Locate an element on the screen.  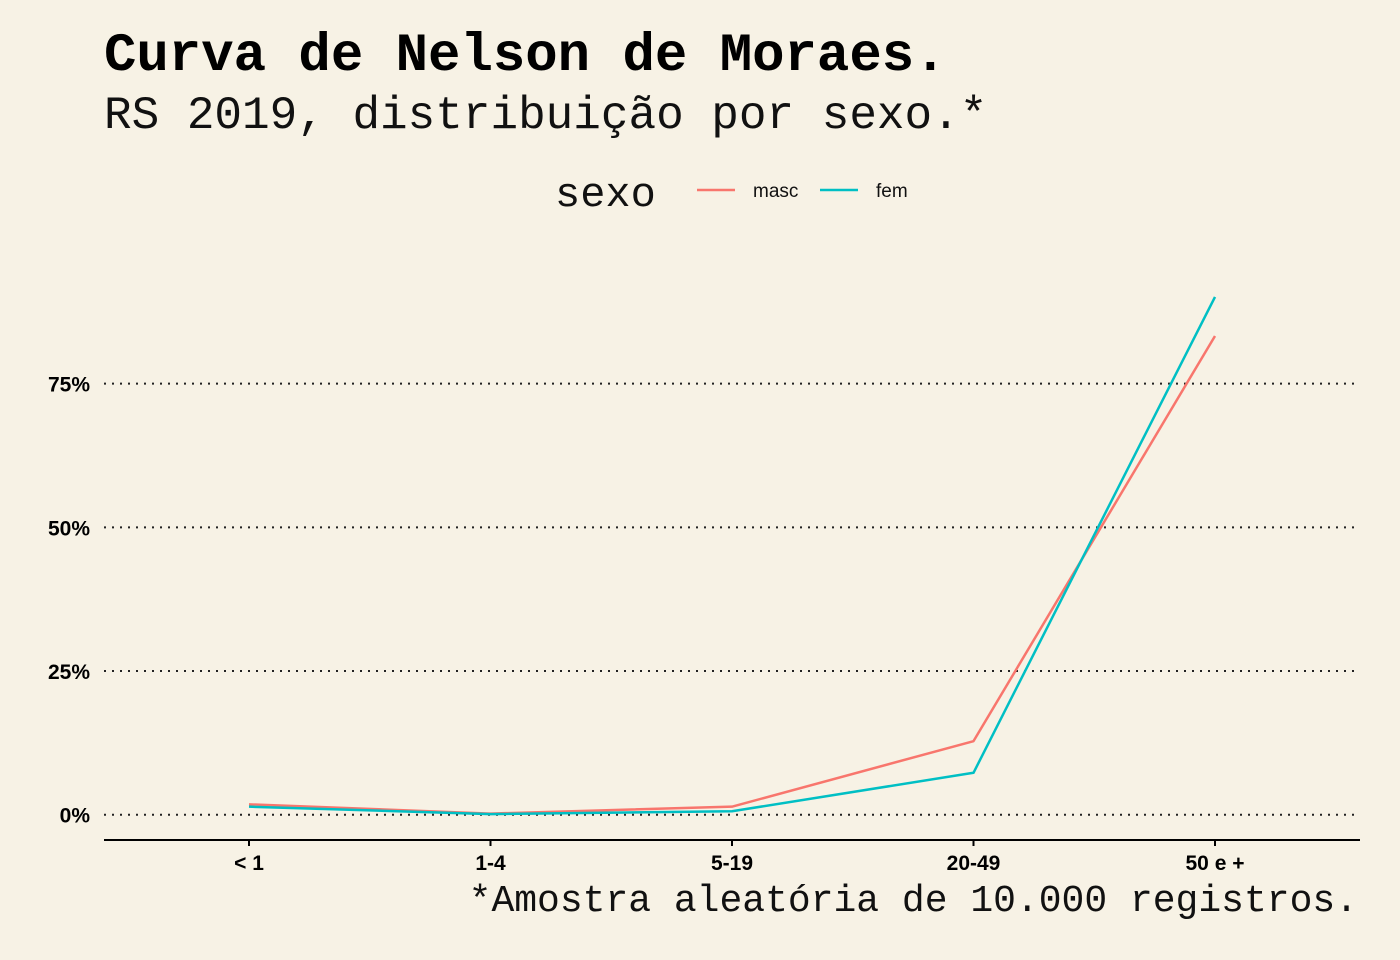
y-tick-label: 50% is located at coordinates (69, 528).